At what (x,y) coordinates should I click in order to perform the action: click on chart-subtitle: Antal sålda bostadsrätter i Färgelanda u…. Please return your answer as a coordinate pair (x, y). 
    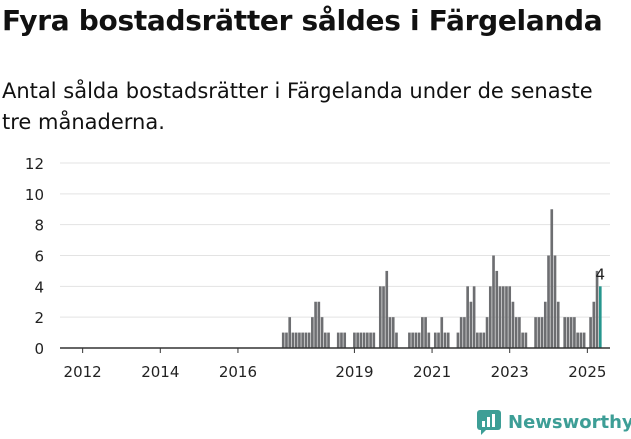
    Looking at the image, I should click on (297, 106).